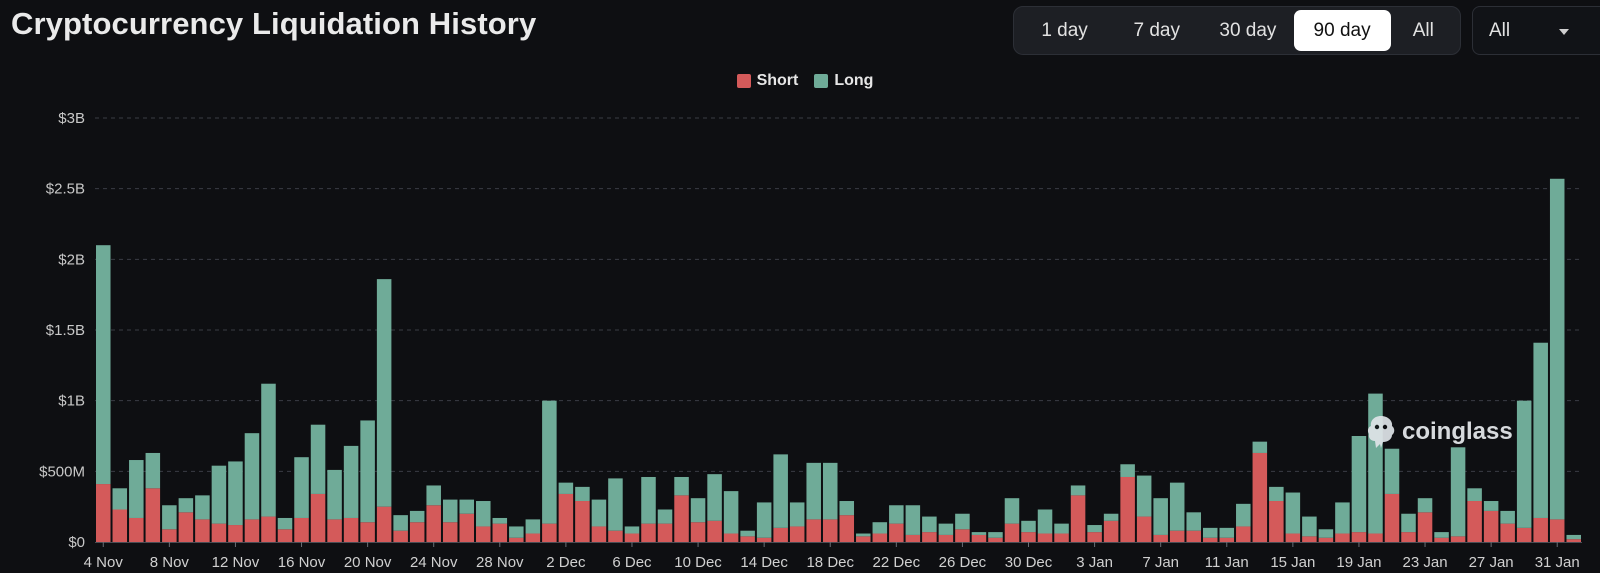 The image size is (1600, 573). Describe the element at coordinates (1423, 30) in the screenshot. I see `tab-all: All` at that location.